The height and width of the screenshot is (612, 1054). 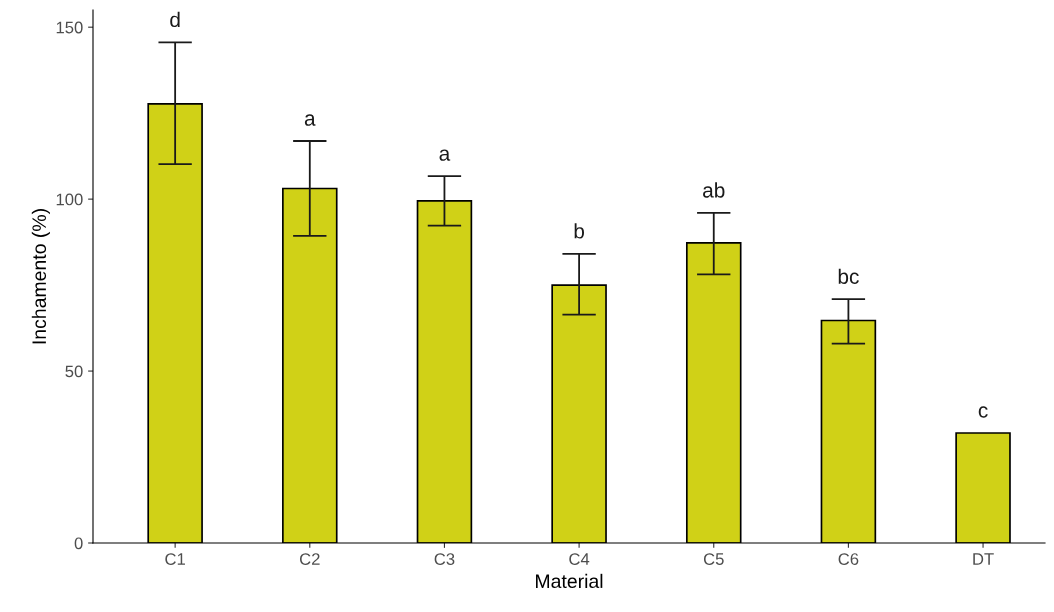 What do you see at coordinates (579, 559) in the screenshot?
I see `x-tick-label: C4` at bounding box center [579, 559].